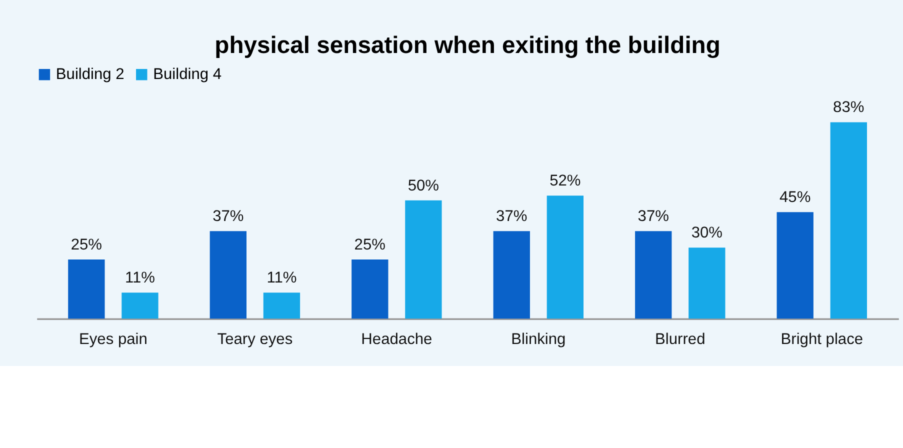  What do you see at coordinates (565, 181) in the screenshot?
I see `data-label: 52%` at bounding box center [565, 181].